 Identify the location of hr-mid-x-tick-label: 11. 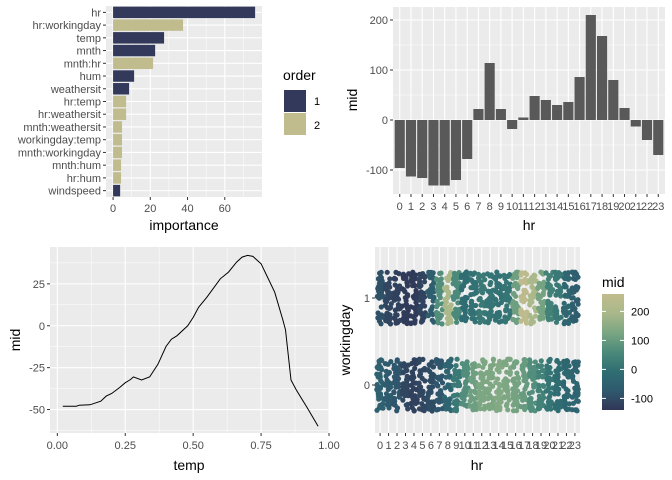
(523, 207).